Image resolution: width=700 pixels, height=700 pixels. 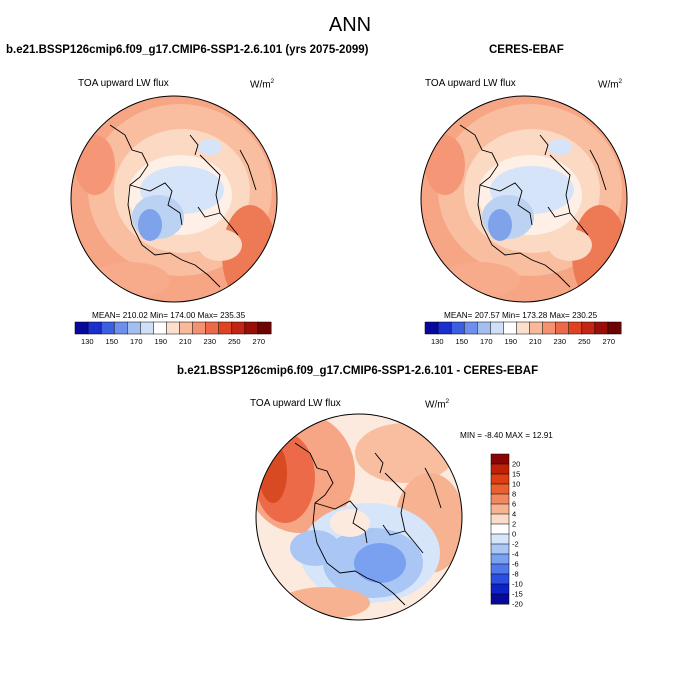 I want to click on ref-polar-map, so click(x=524, y=199).